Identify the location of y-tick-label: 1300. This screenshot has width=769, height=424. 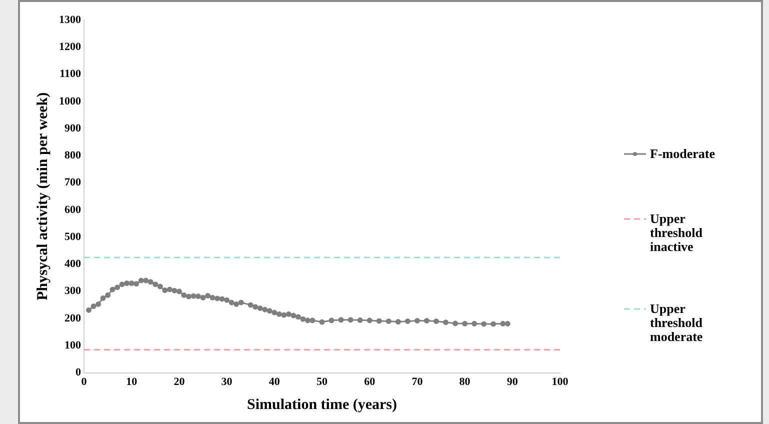
(70, 20).